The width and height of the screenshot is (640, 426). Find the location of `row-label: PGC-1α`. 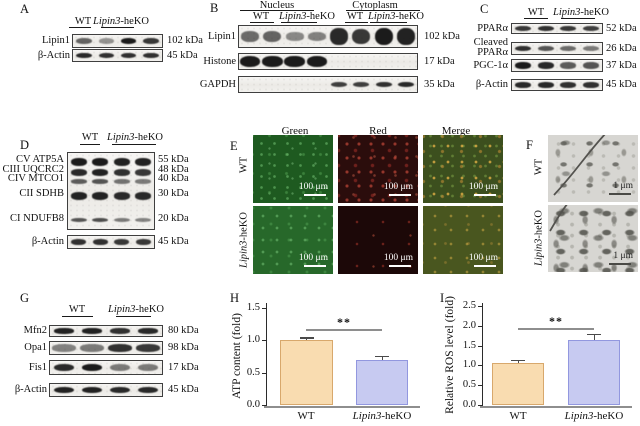

row-label: PGC-1α is located at coordinates (490, 65).